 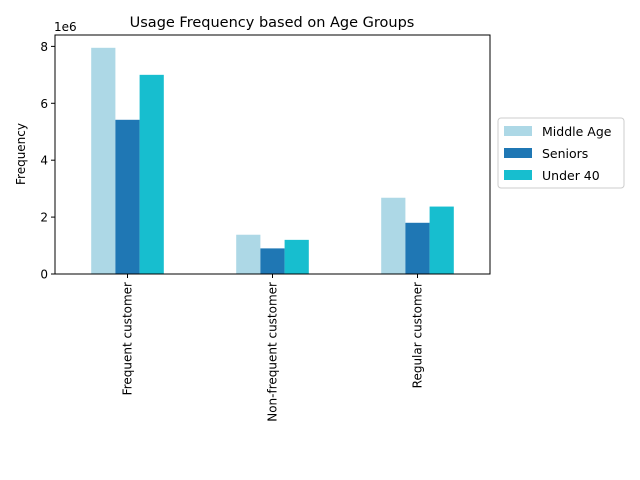 I want to click on x-tick-label: Regular customer, so click(x=418, y=335).